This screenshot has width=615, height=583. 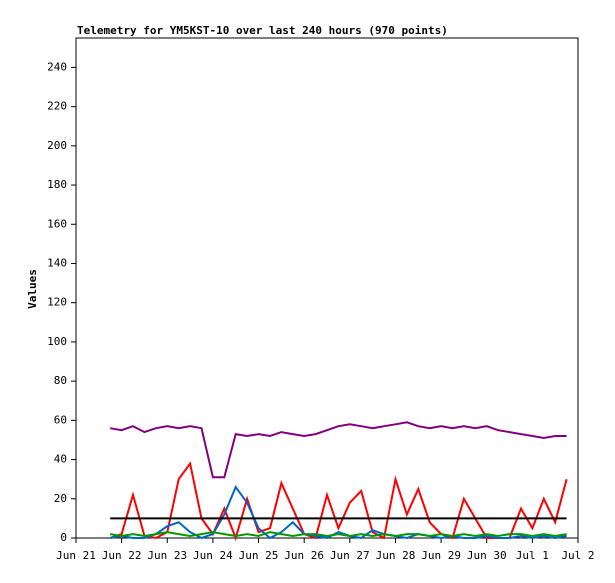 I want to click on x-tick-label: Jun 30, so click(x=487, y=555).